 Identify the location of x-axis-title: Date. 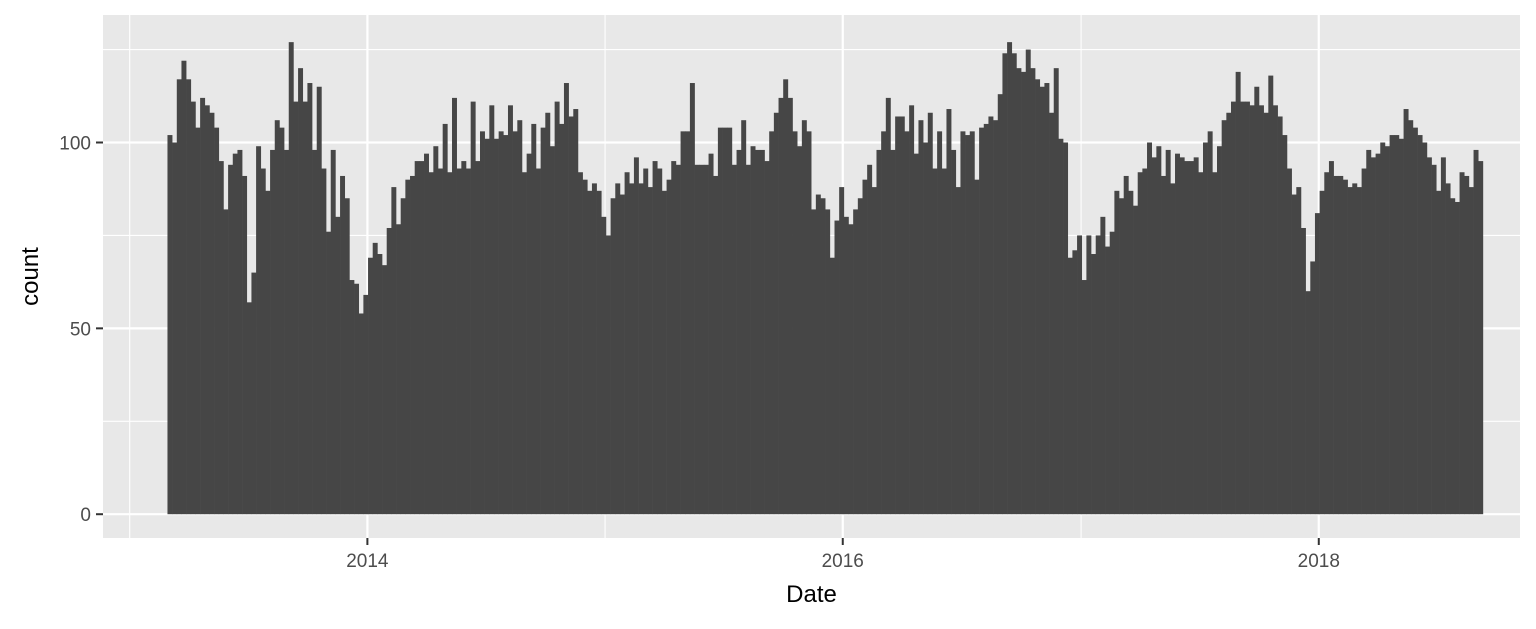
(811, 594).